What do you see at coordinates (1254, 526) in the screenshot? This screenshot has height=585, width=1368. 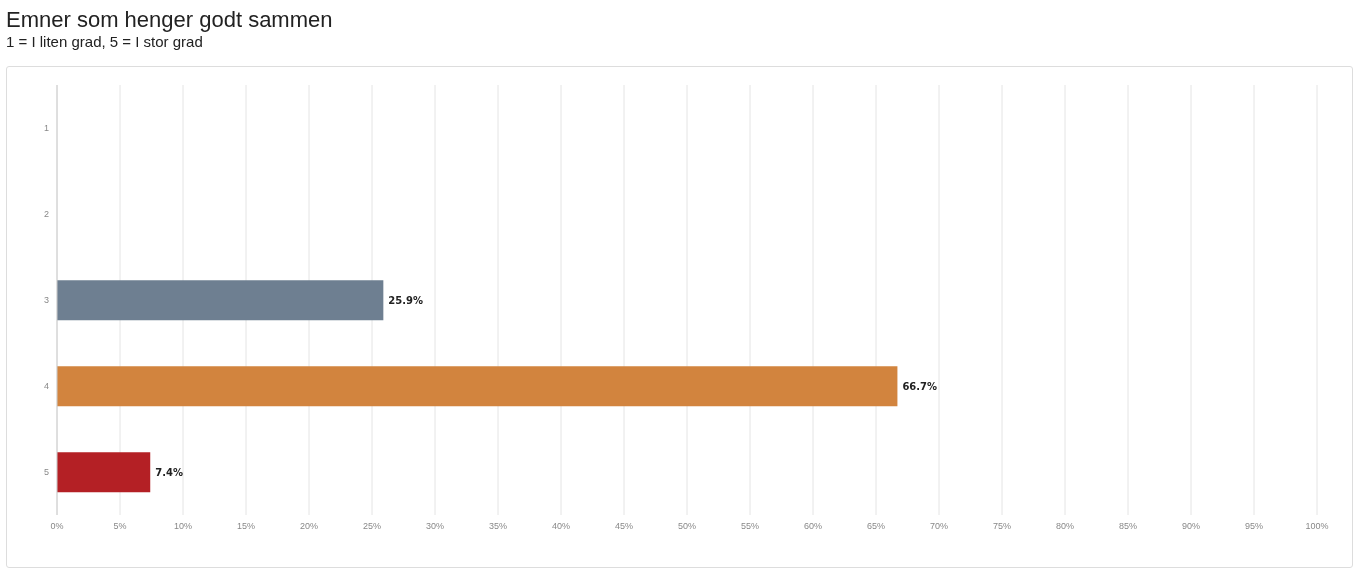 I see `x-tick-label: 95%` at bounding box center [1254, 526].